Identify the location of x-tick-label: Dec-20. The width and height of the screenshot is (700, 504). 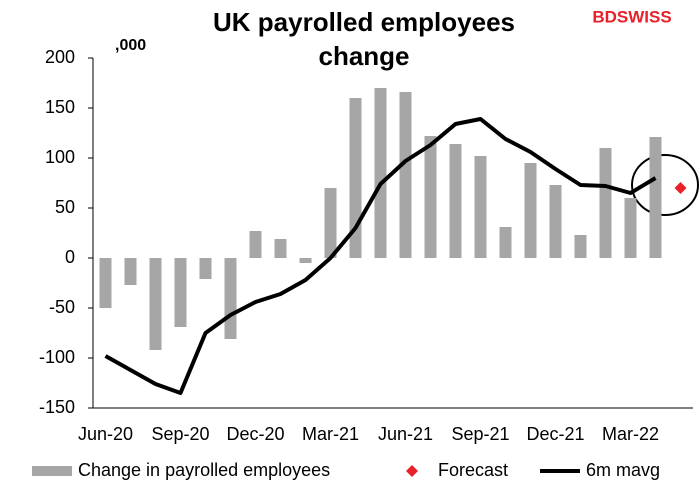
(255, 434).